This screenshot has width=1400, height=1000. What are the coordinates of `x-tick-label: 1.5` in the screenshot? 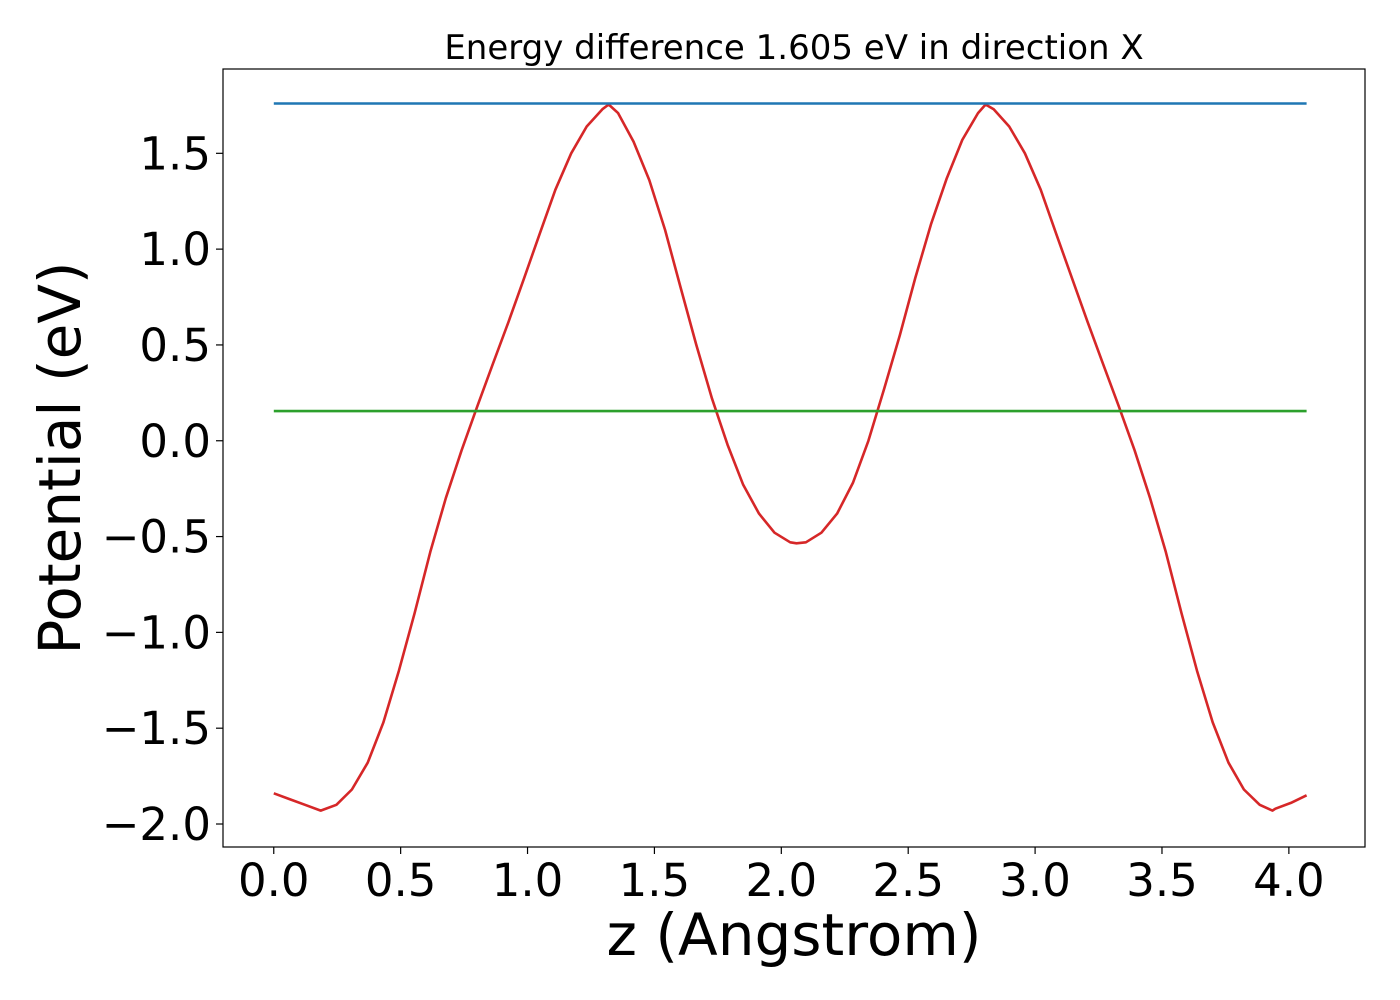 It's located at (655, 880).